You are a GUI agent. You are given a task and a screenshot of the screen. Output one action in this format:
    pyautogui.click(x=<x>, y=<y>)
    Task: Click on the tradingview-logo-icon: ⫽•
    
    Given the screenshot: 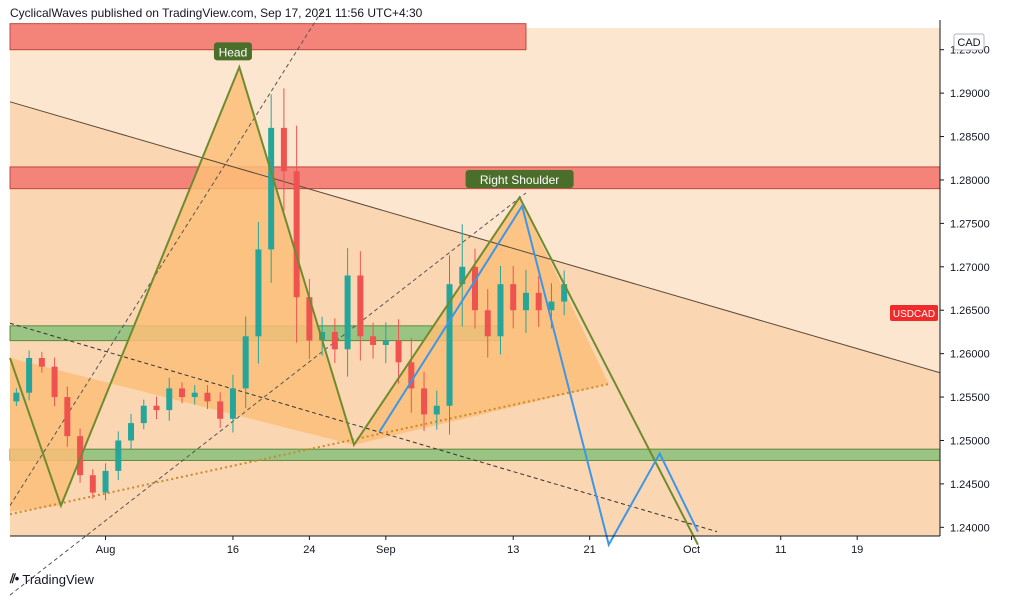 What is the action you would take?
    pyautogui.click(x=14, y=578)
    